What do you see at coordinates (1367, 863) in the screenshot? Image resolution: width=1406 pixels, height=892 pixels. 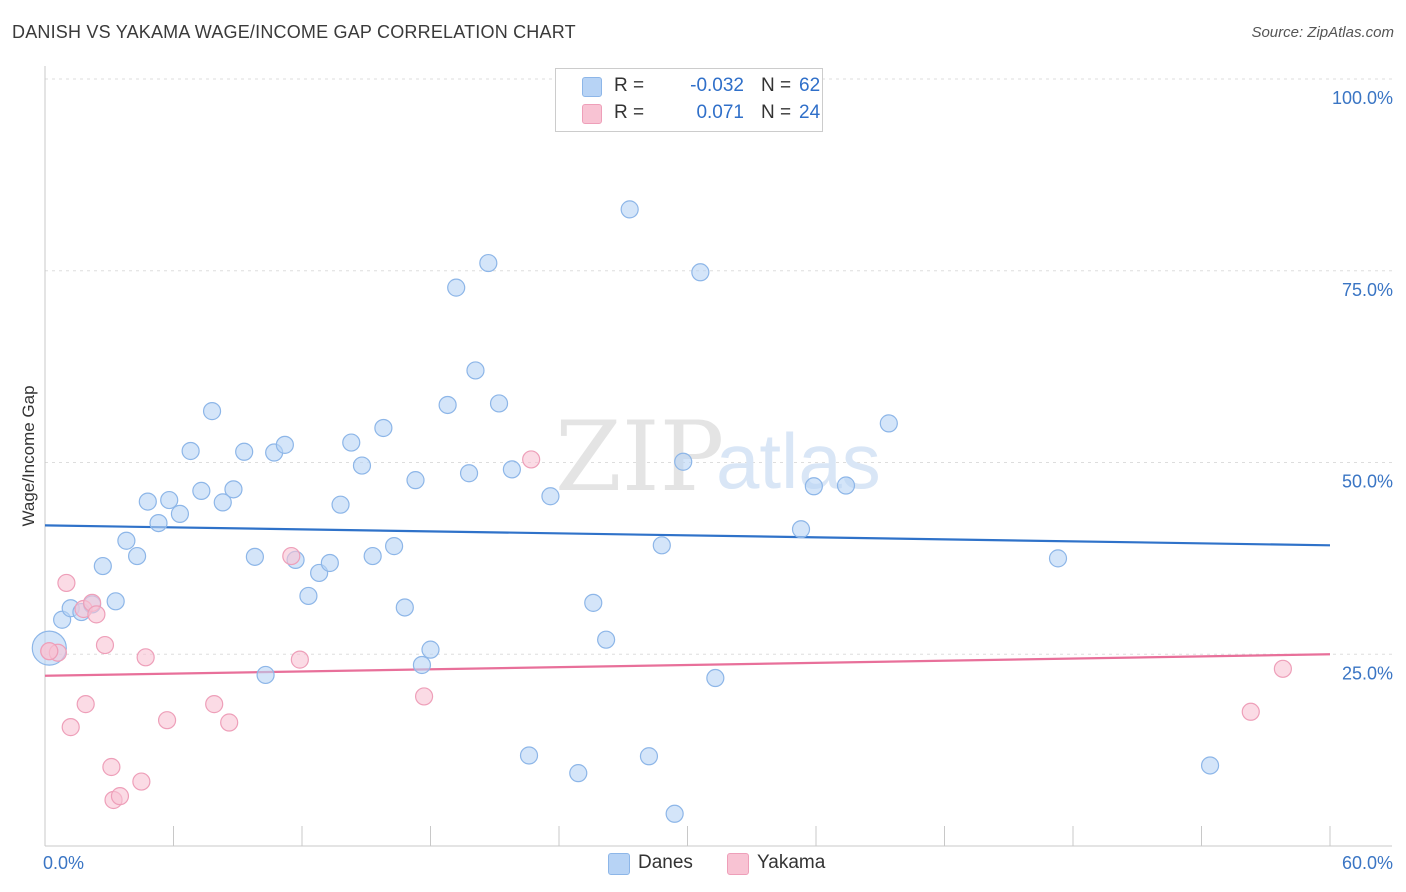 I see `x-tick-label-max: 60.0%` at bounding box center [1367, 863].